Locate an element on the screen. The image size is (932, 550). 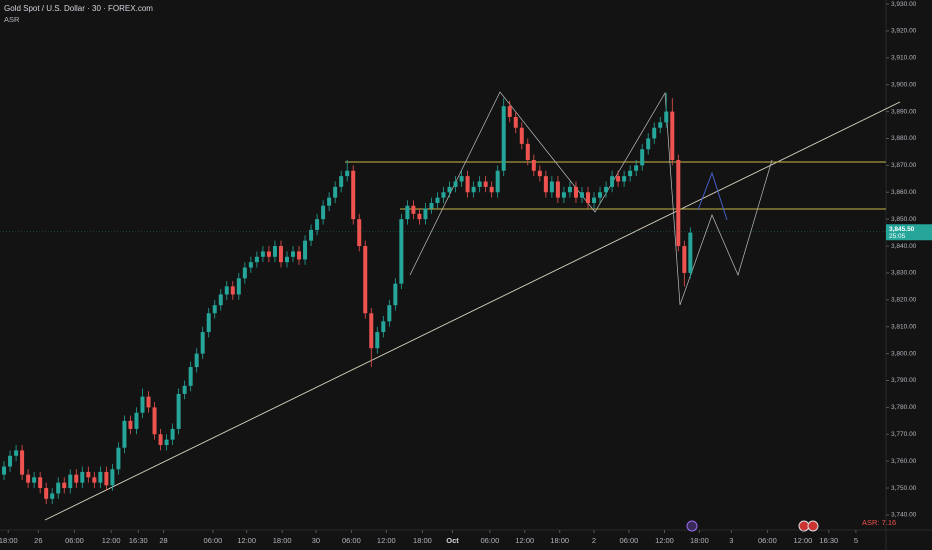
y-tick-label: 3,860.00 is located at coordinates (904, 192).